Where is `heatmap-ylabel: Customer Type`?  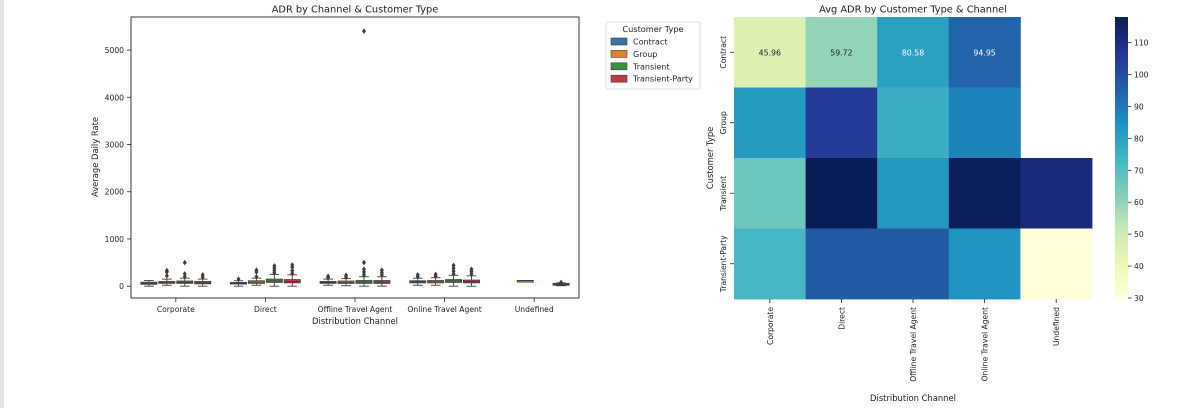
heatmap-ylabel: Customer Type is located at coordinates (710, 158).